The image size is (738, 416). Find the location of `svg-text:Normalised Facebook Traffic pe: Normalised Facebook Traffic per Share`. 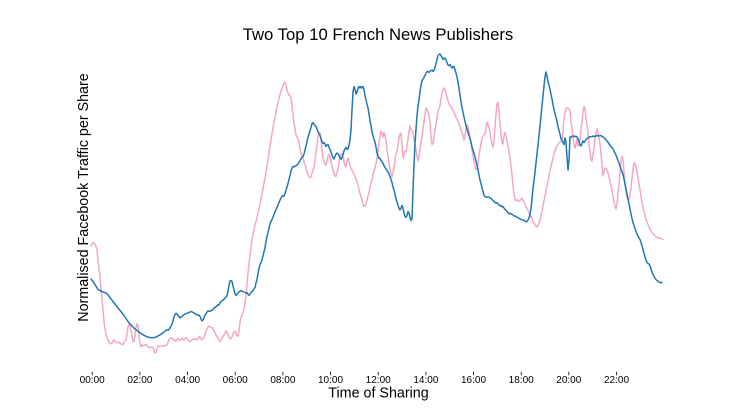

svg-text:Normalised Facebook Traffic pe: Normalised Facebook Traffic per Share is located at coordinates (84, 197).